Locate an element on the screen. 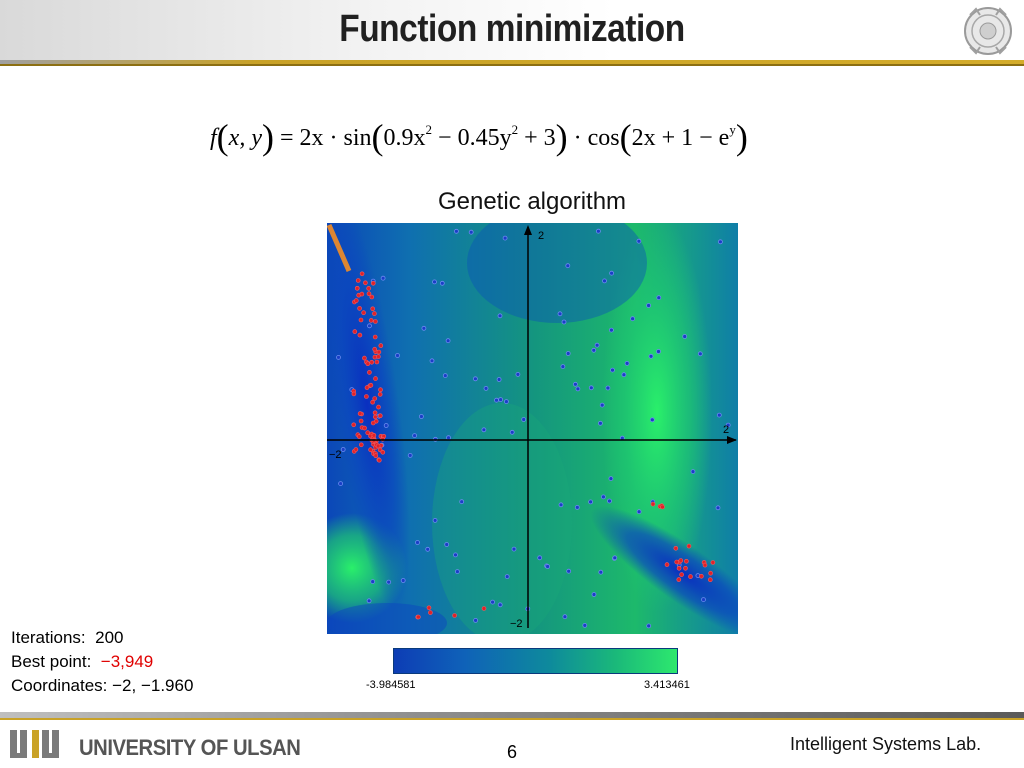 The width and height of the screenshot is (1024, 768). plot-caption: Genetic algorithm is located at coordinates (532, 201).